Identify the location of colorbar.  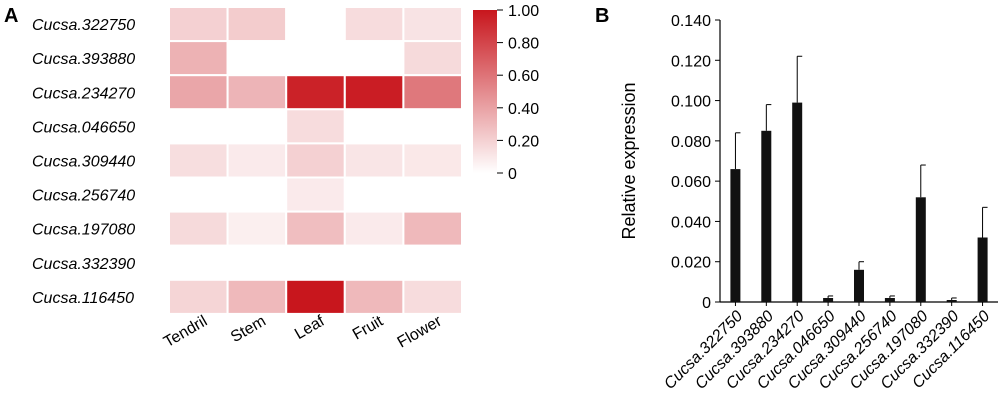
(485, 91).